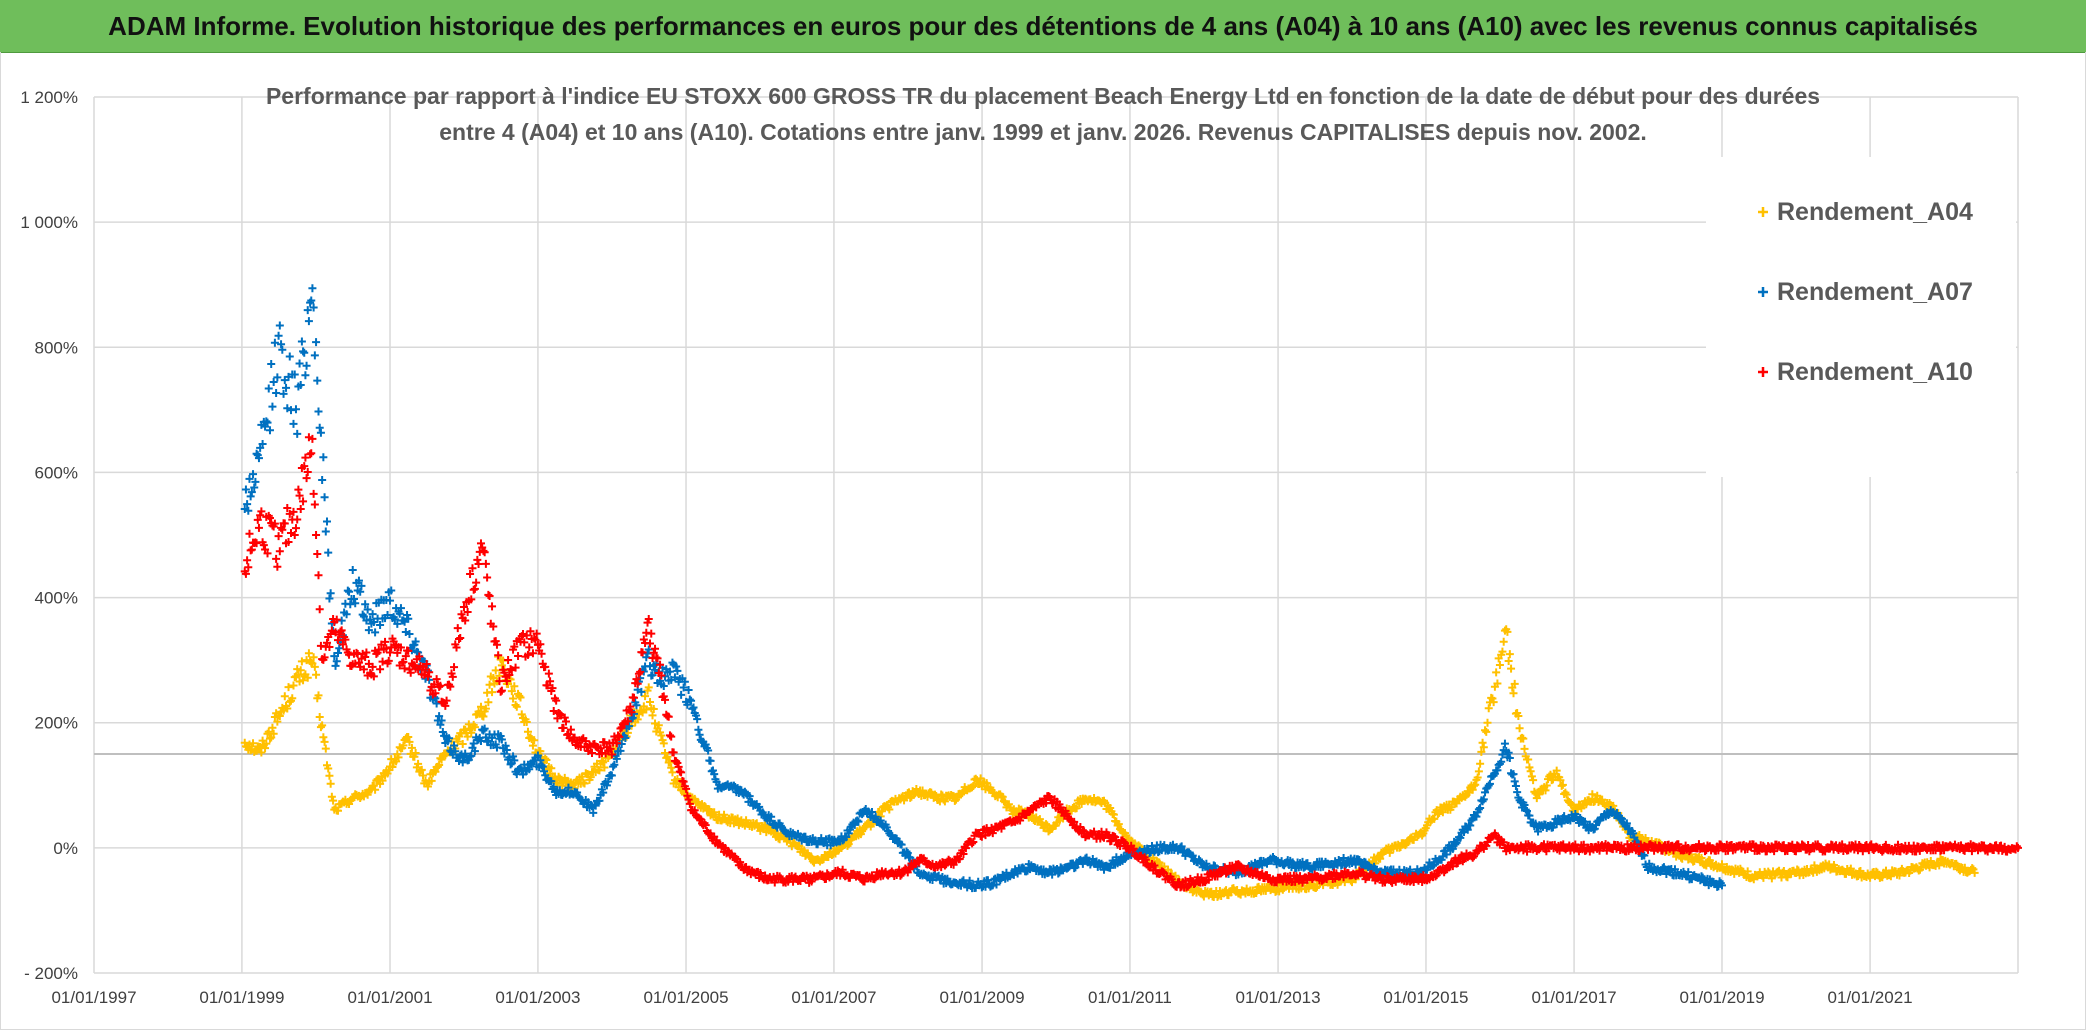 The image size is (2086, 1031). I want to click on x-tick-label: 01/01/2017, so click(1574, 997).